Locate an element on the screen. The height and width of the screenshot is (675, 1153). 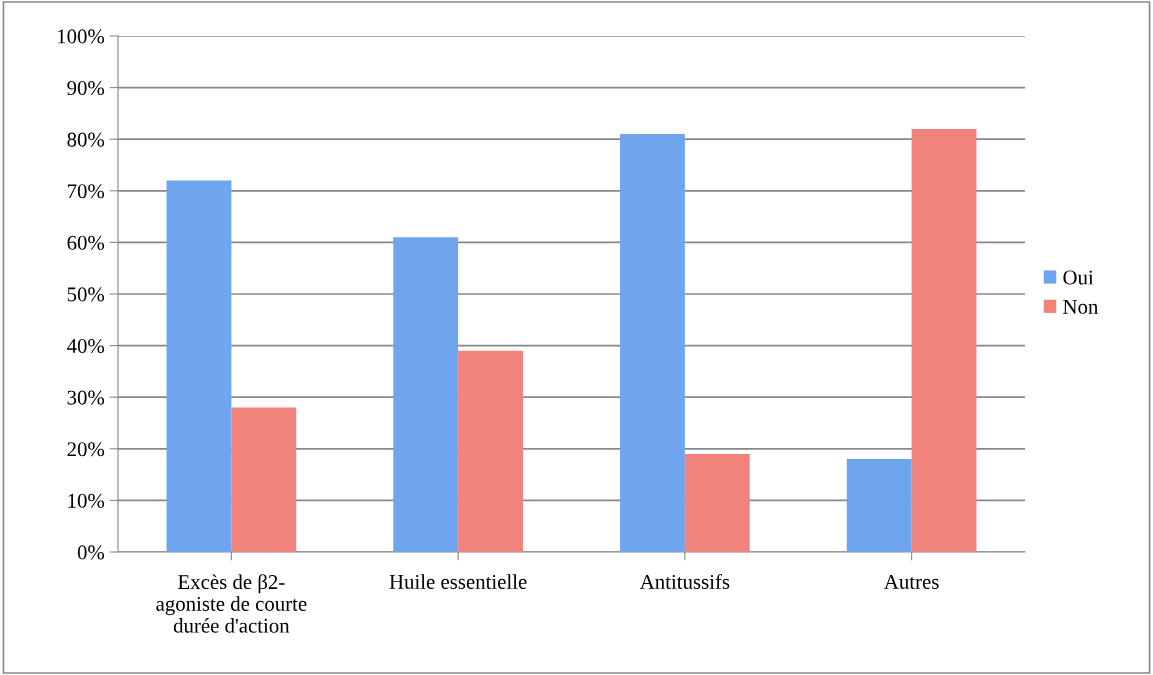
y-tick-label: 80% is located at coordinates (86, 139).